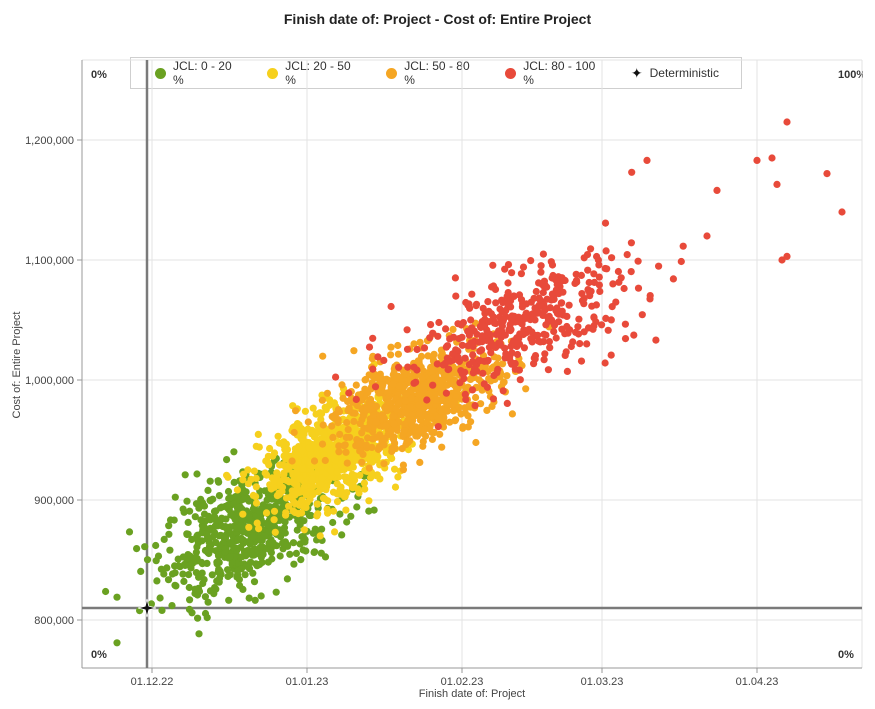 This screenshot has height=709, width=875. Describe the element at coordinates (557, 73) in the screenshot. I see `legend-item-jcl-80-100: JCL: 80 - 100 %` at that location.